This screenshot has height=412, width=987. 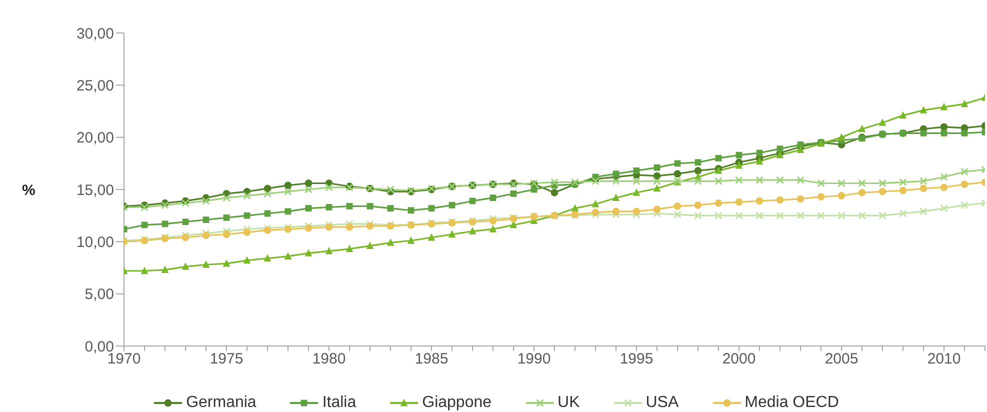 What do you see at coordinates (124, 359) in the screenshot?
I see `x-tick-label: 1970` at bounding box center [124, 359].